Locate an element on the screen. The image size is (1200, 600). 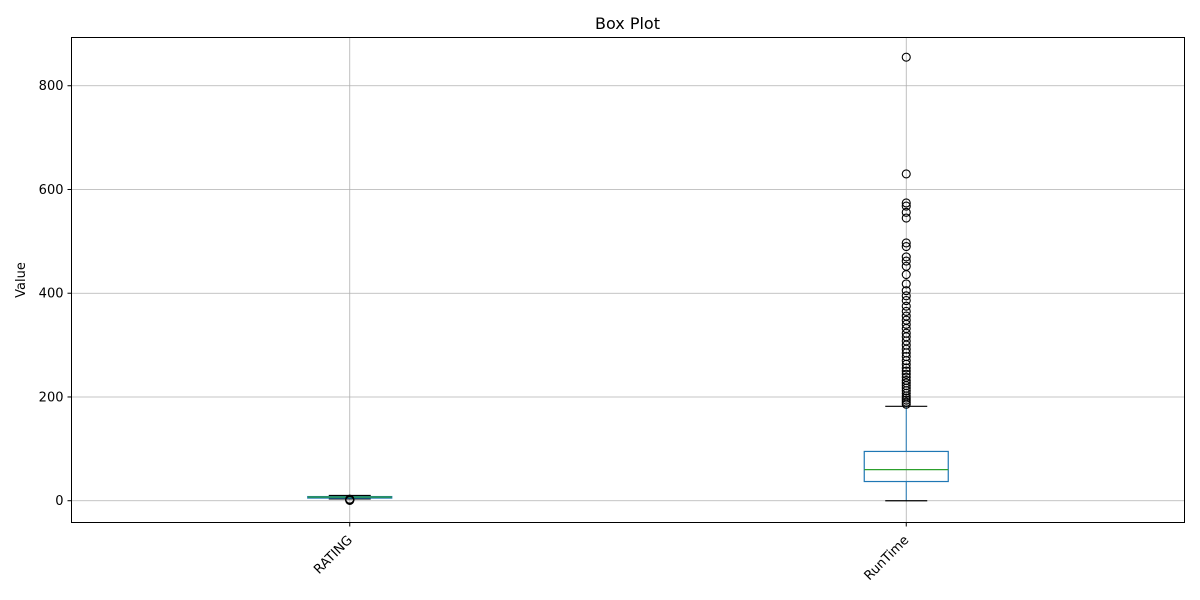
y-axis-label: Value is located at coordinates (21, 280).